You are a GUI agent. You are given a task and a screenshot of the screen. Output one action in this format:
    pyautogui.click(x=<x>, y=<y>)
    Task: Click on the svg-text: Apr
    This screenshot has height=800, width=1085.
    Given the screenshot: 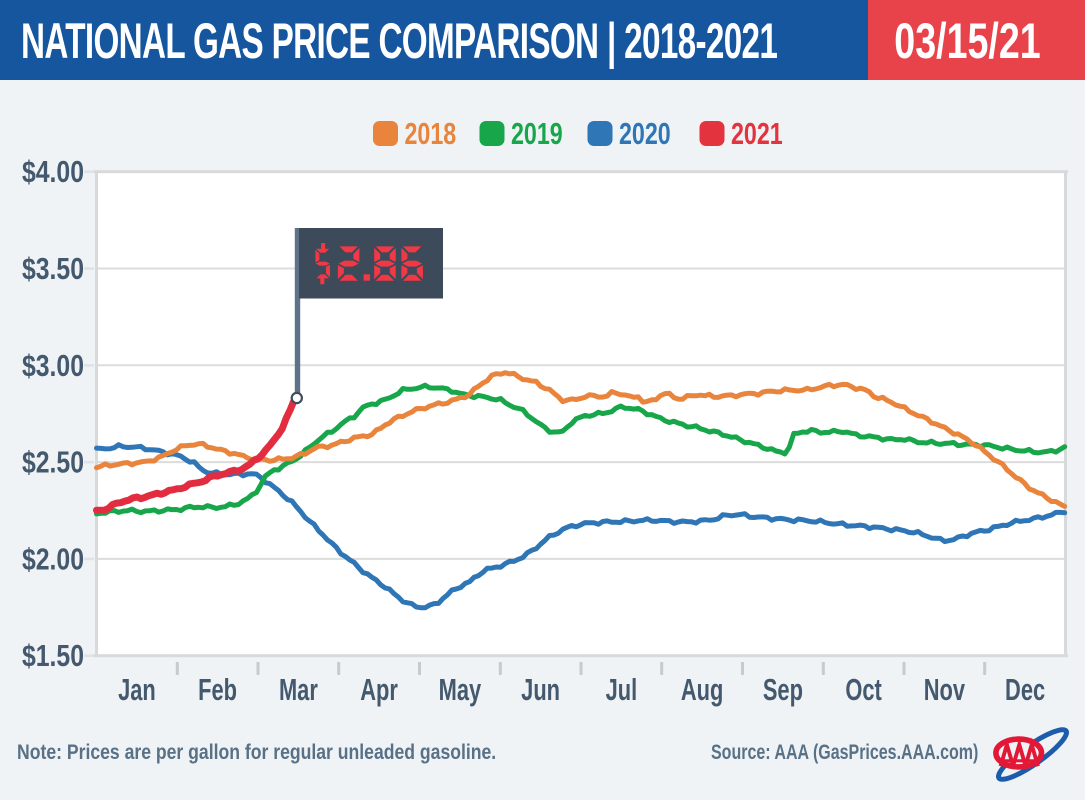 What is the action you would take?
    pyautogui.click(x=379, y=689)
    